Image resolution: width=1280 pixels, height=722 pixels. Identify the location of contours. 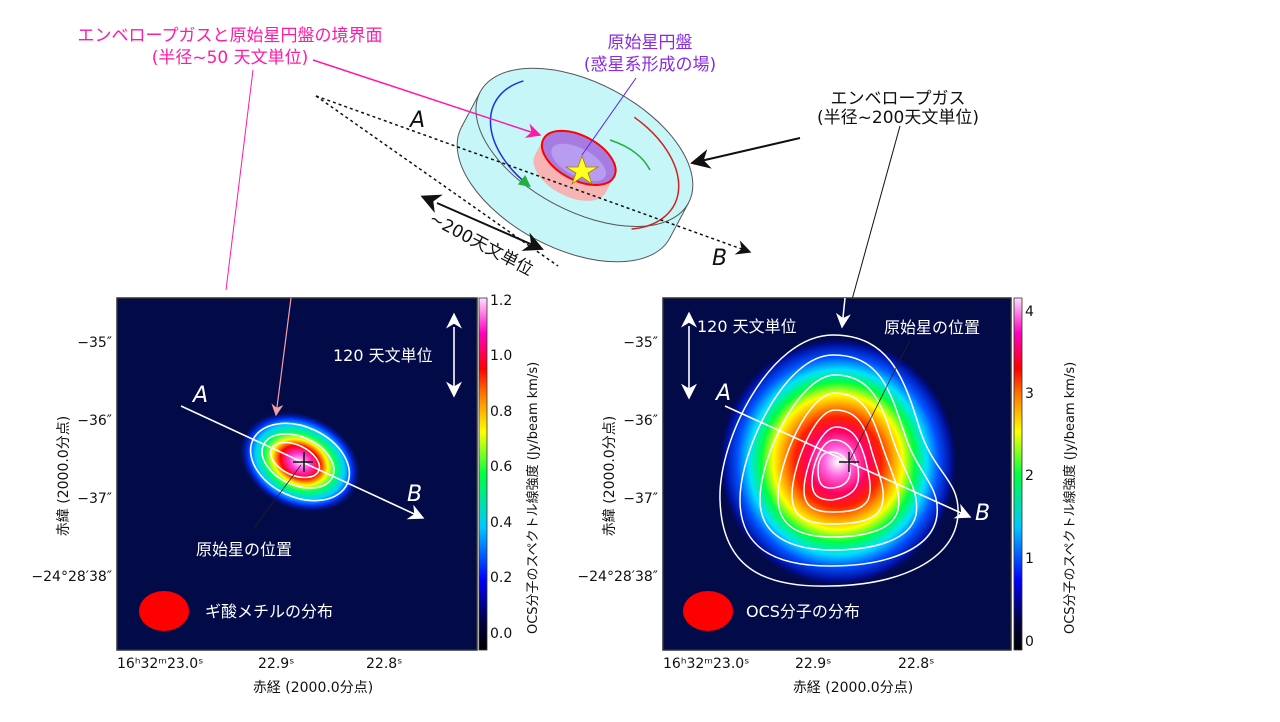
(839, 460).